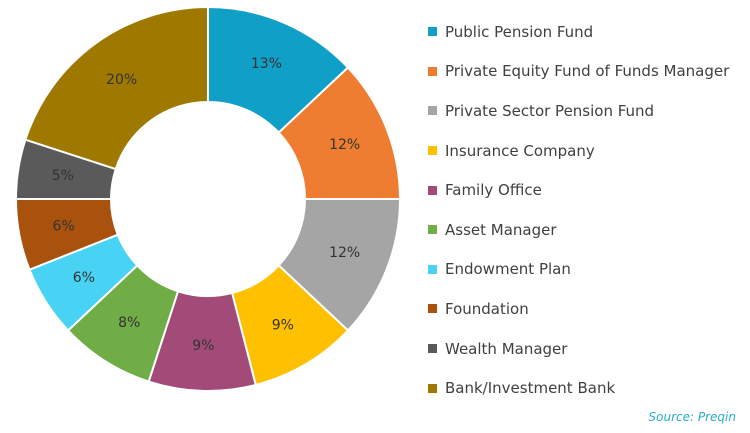  I want to click on legend-item: Family Office, so click(578, 190).